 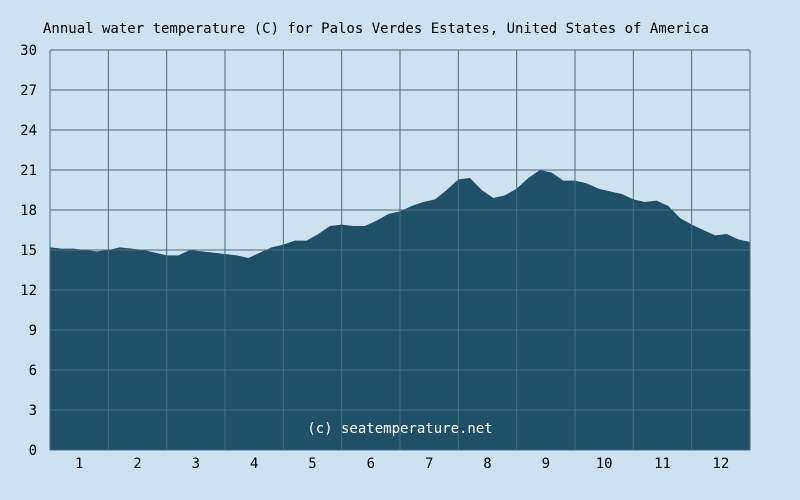 I want to click on y-tick-label: 0, so click(x=33, y=451).